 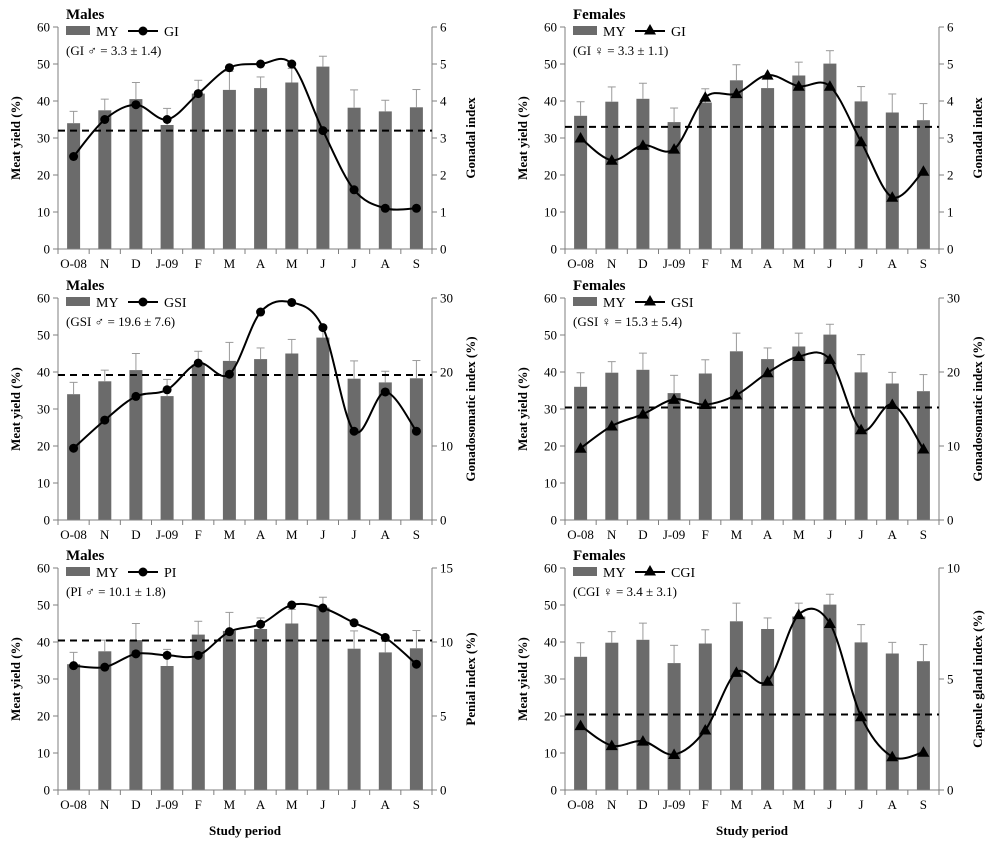 I want to click on y-tick-label: 0, so click(x=554, y=520).